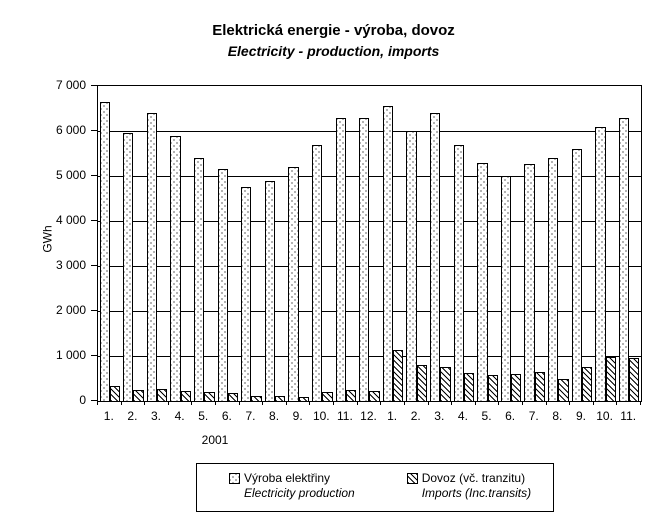  Describe the element at coordinates (476, 493) in the screenshot. I see `legend-label-imports-en: Imports (Inc.transits)` at that location.